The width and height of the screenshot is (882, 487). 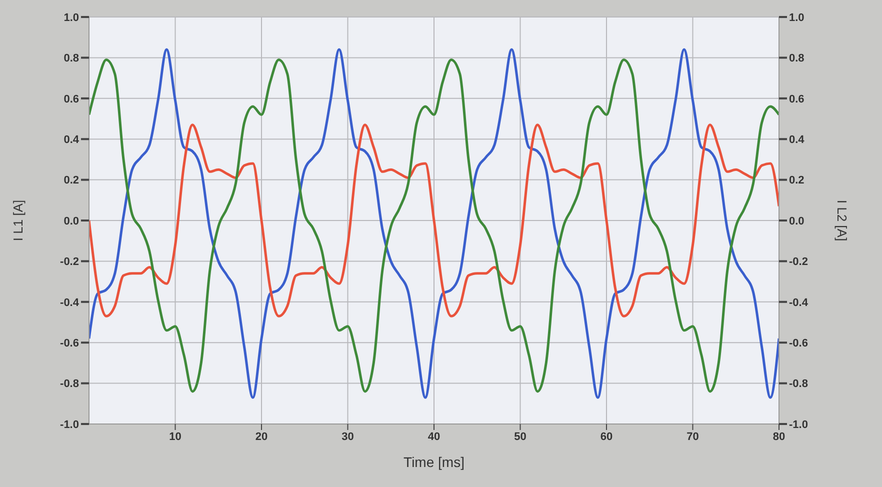 What do you see at coordinates (69, 424) in the screenshot?
I see `y-tick-label: -1.0` at bounding box center [69, 424].